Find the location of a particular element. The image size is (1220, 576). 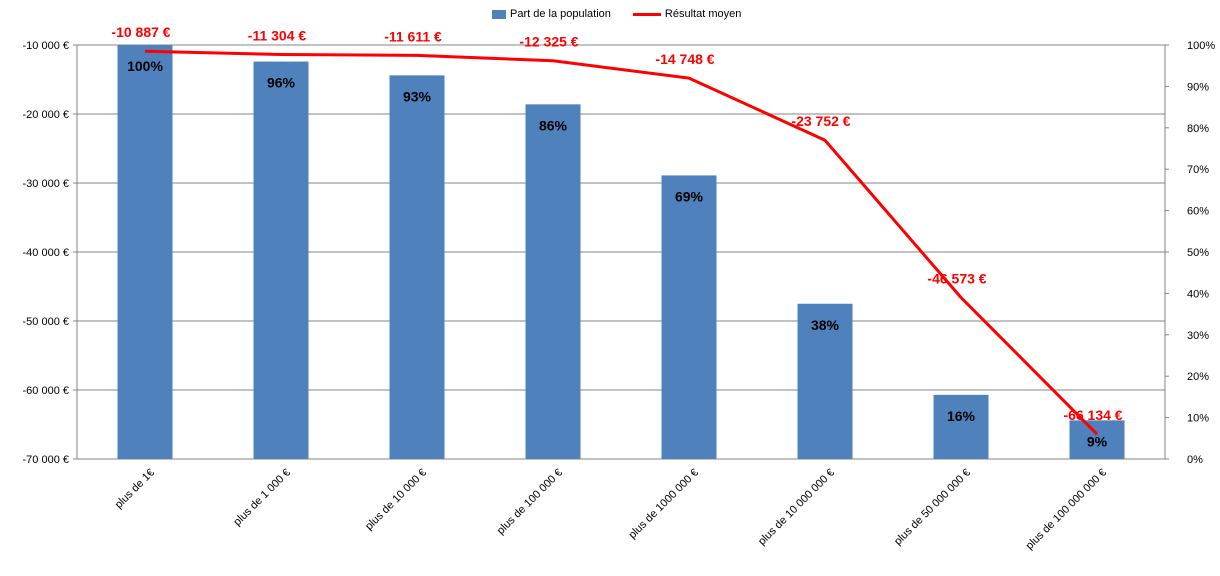

right-axis-tick-label: 20% is located at coordinates (1198, 377).